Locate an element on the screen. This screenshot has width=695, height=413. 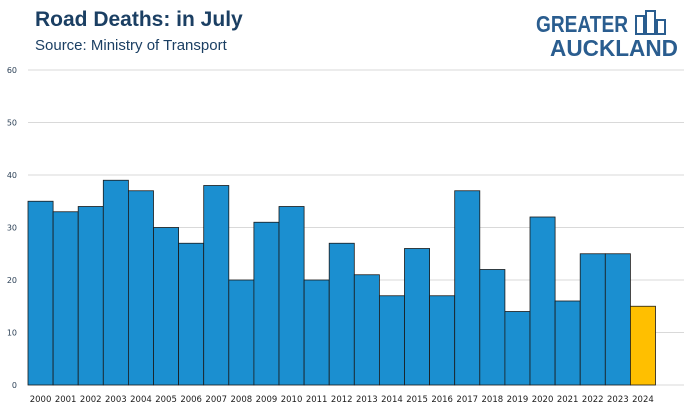
logo-text-greater: GREATER is located at coordinates (582, 24).